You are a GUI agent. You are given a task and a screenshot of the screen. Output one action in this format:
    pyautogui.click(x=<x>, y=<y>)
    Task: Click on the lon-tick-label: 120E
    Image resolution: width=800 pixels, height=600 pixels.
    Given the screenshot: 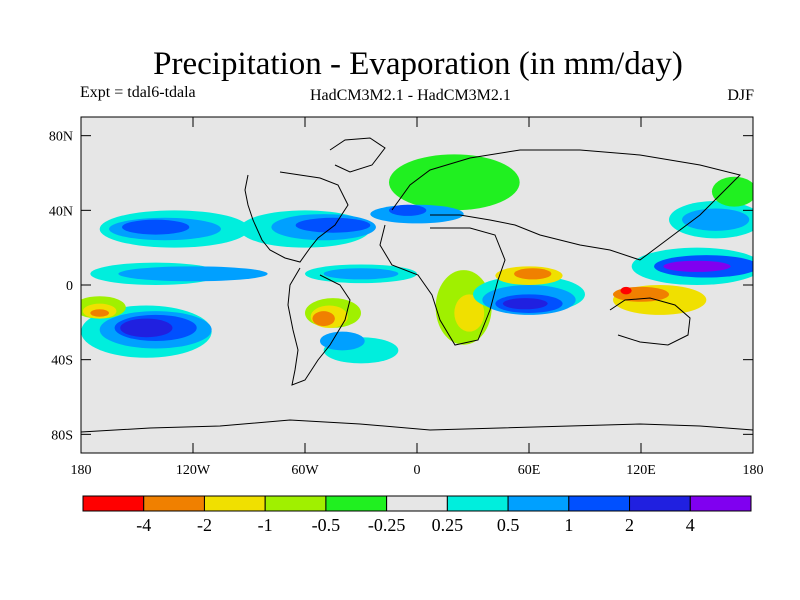 What is the action you would take?
    pyautogui.click(x=641, y=470)
    